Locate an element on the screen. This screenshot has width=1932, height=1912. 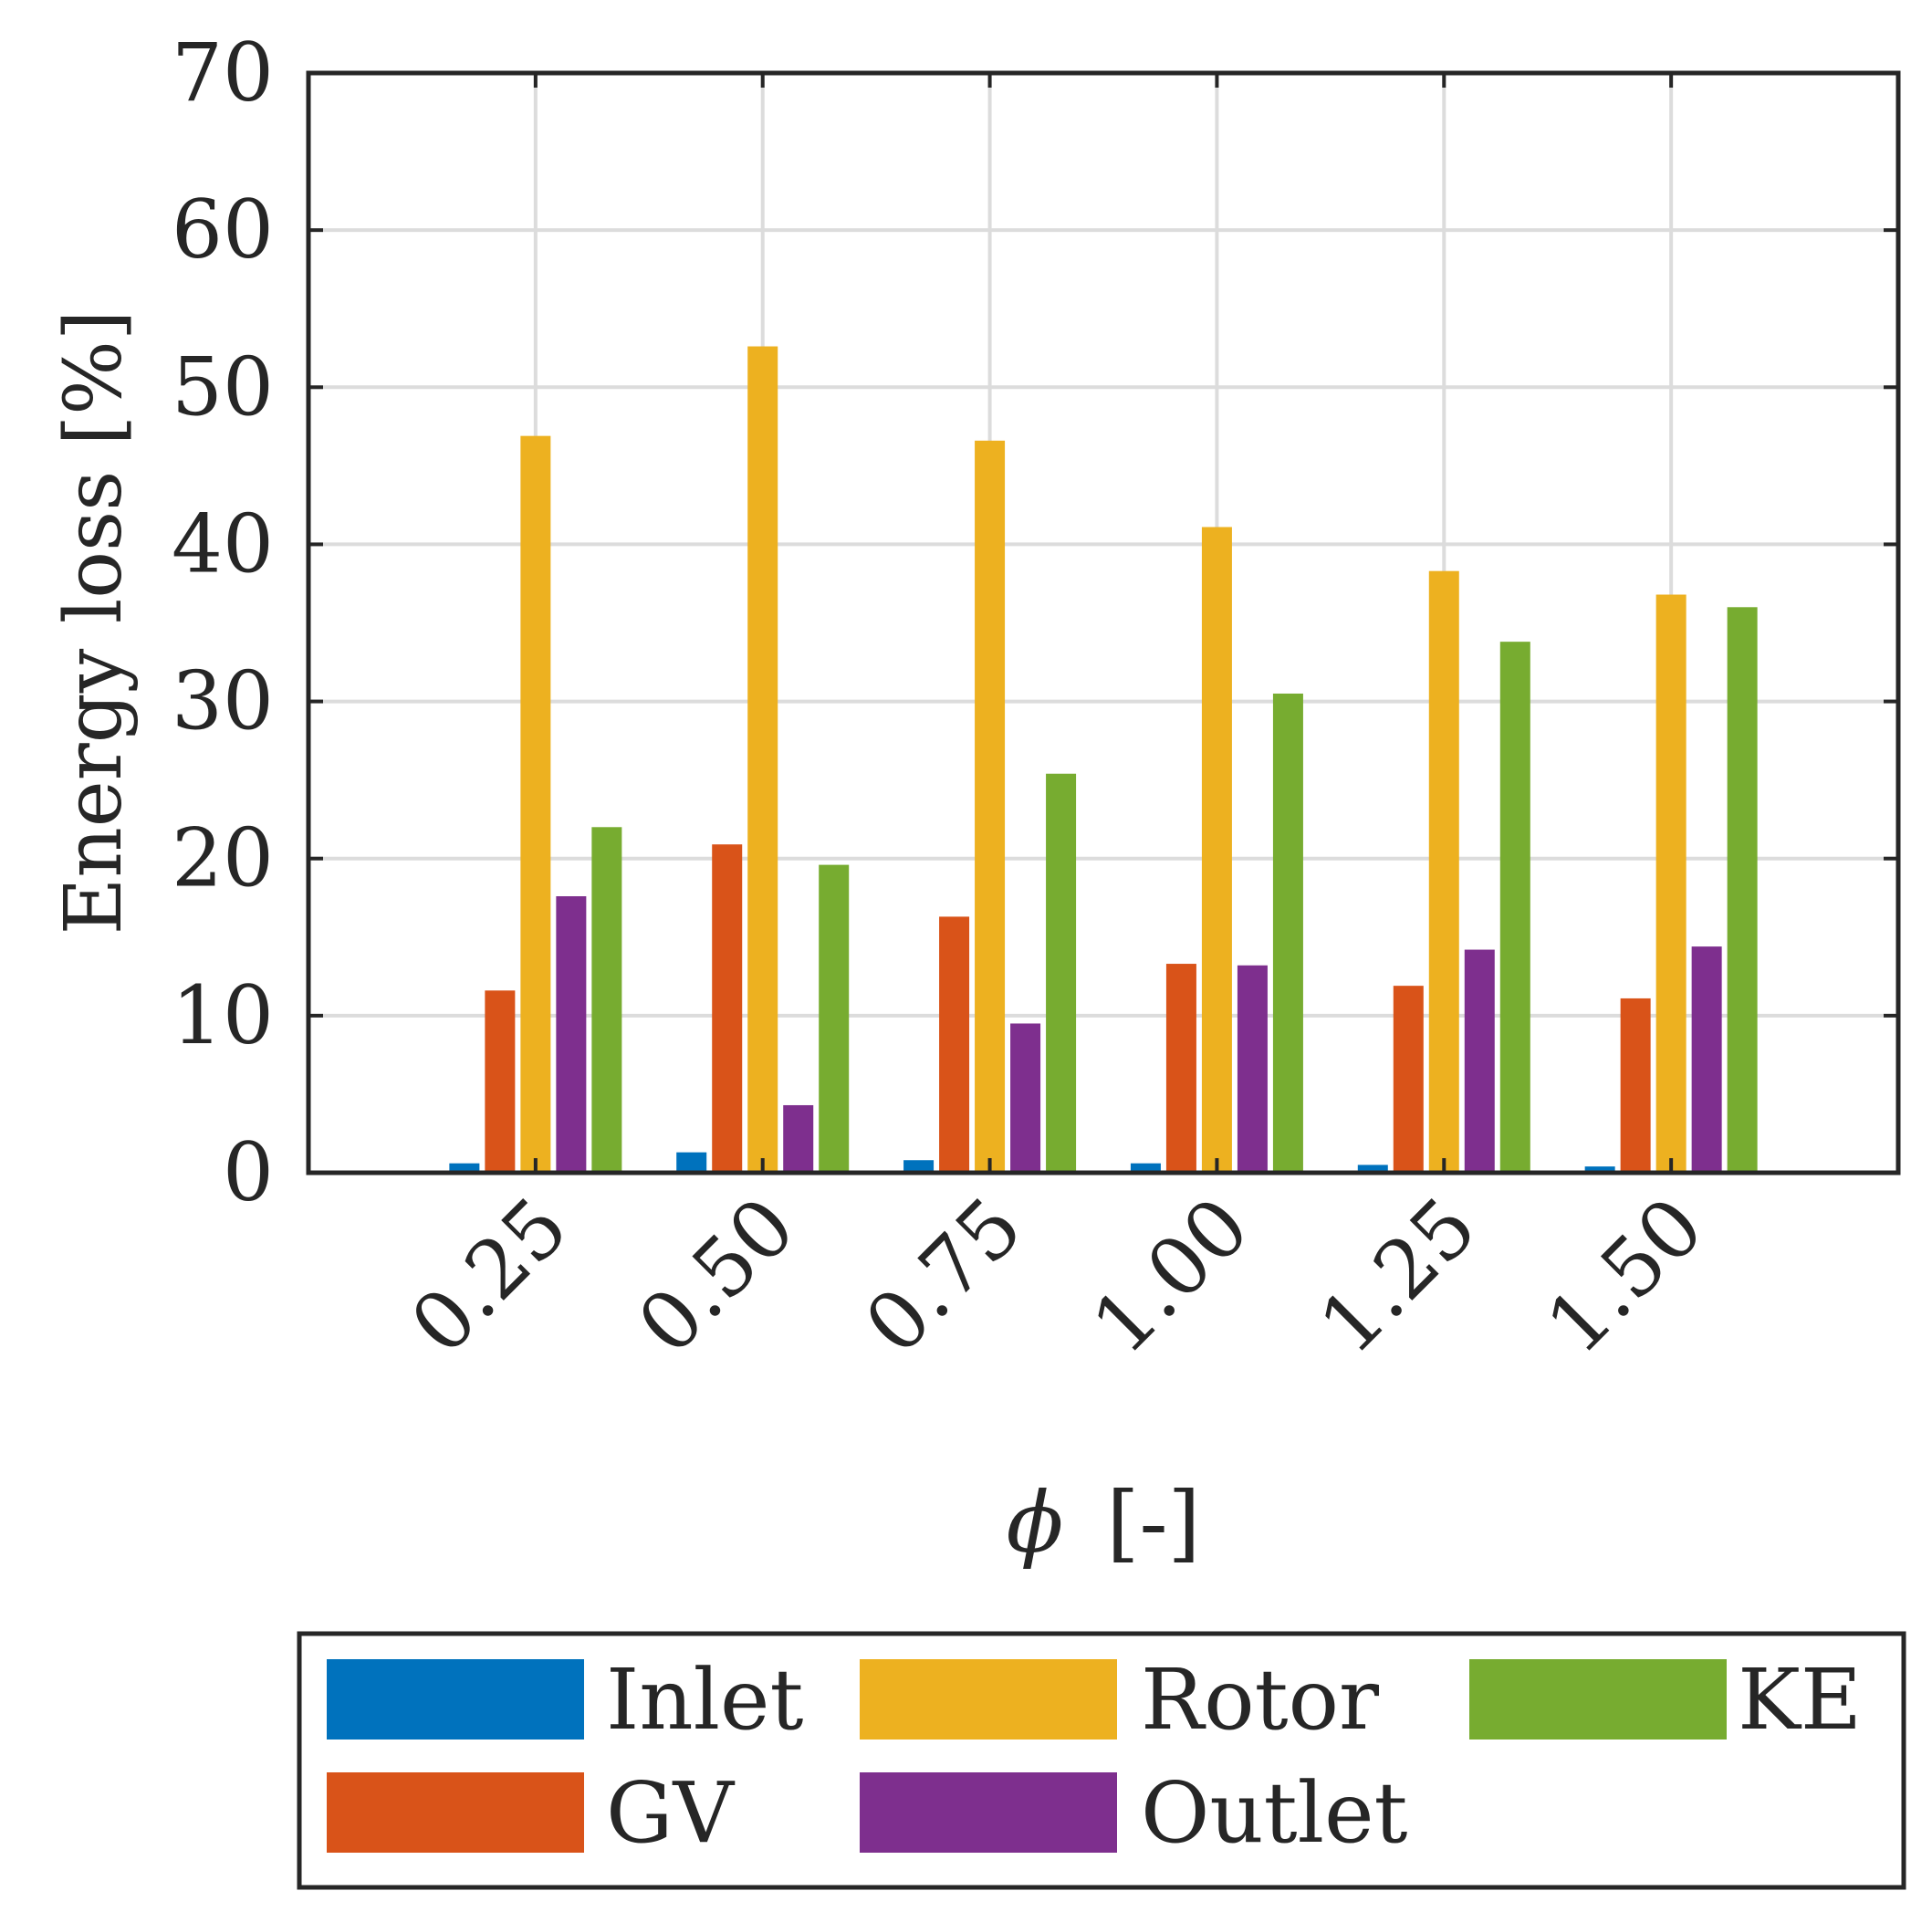
bar-inlet-1.00 is located at coordinates (1145, 1168).